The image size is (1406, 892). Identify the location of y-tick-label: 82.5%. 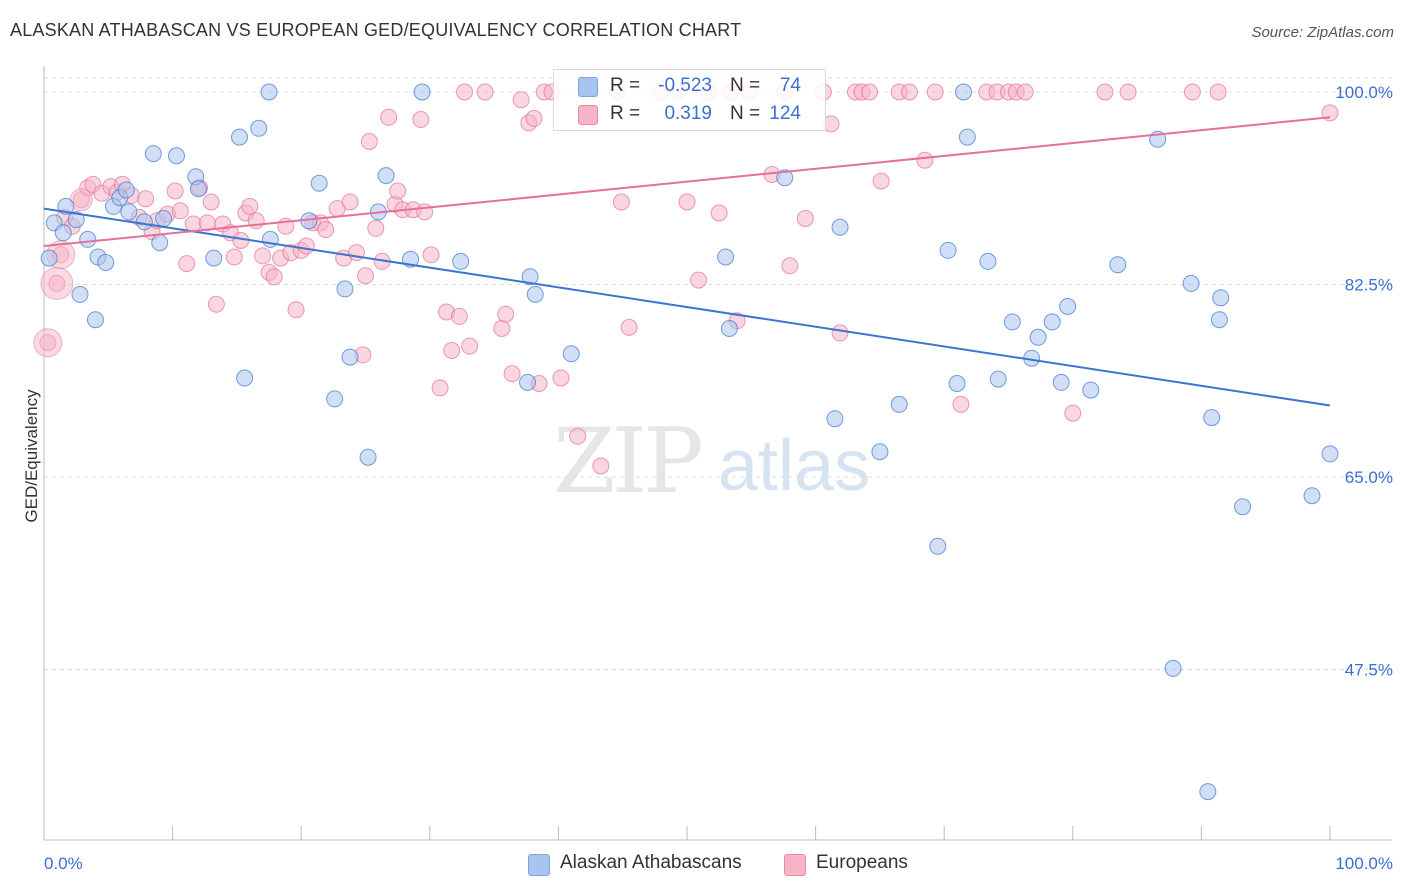
(1369, 285).